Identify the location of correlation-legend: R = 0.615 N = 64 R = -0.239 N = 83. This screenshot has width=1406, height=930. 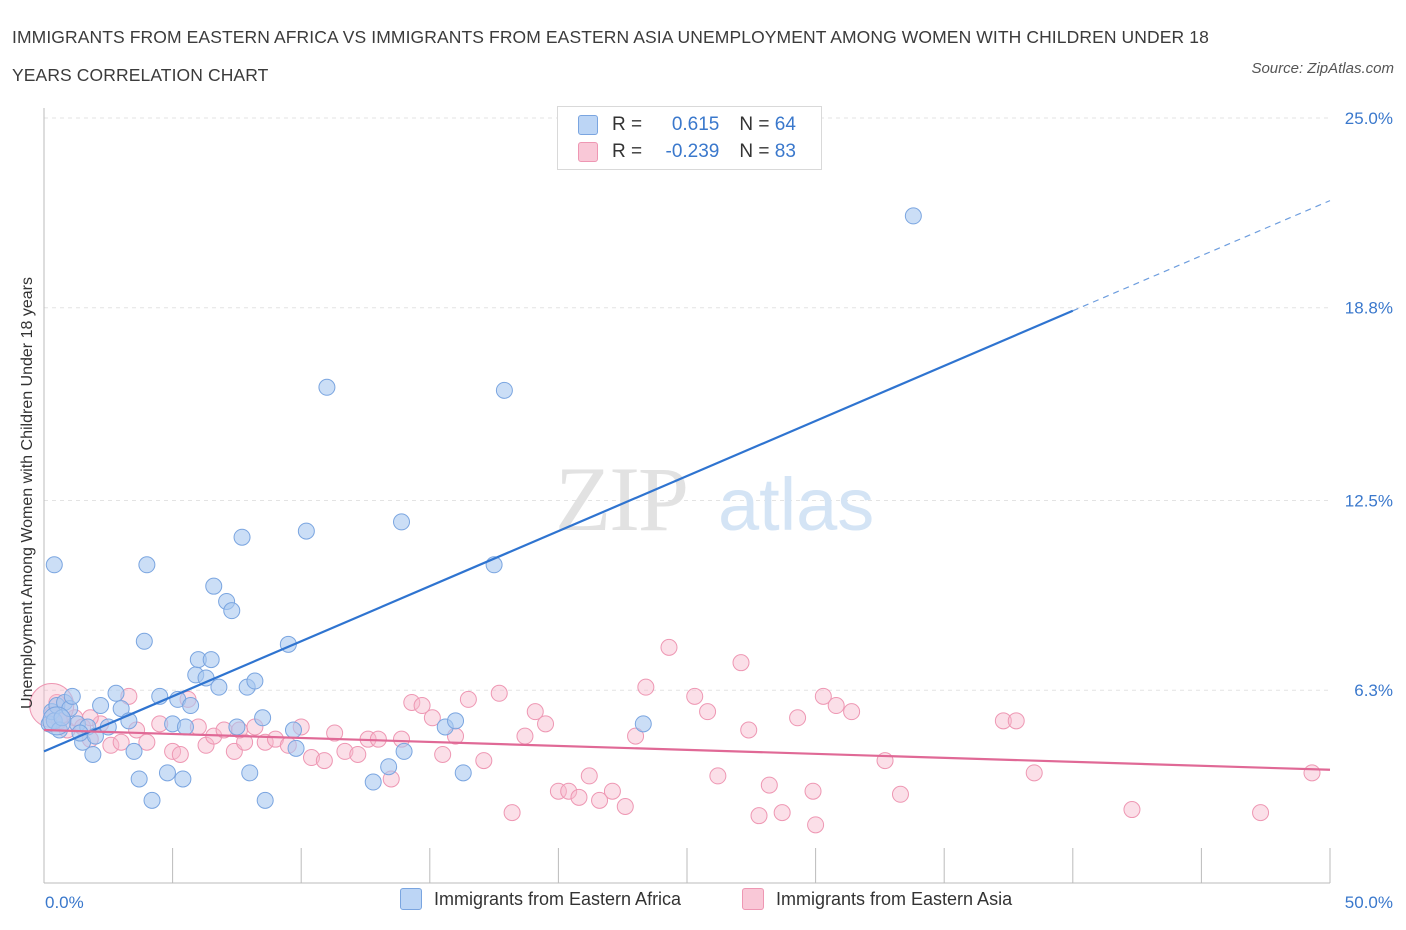
(689, 138).